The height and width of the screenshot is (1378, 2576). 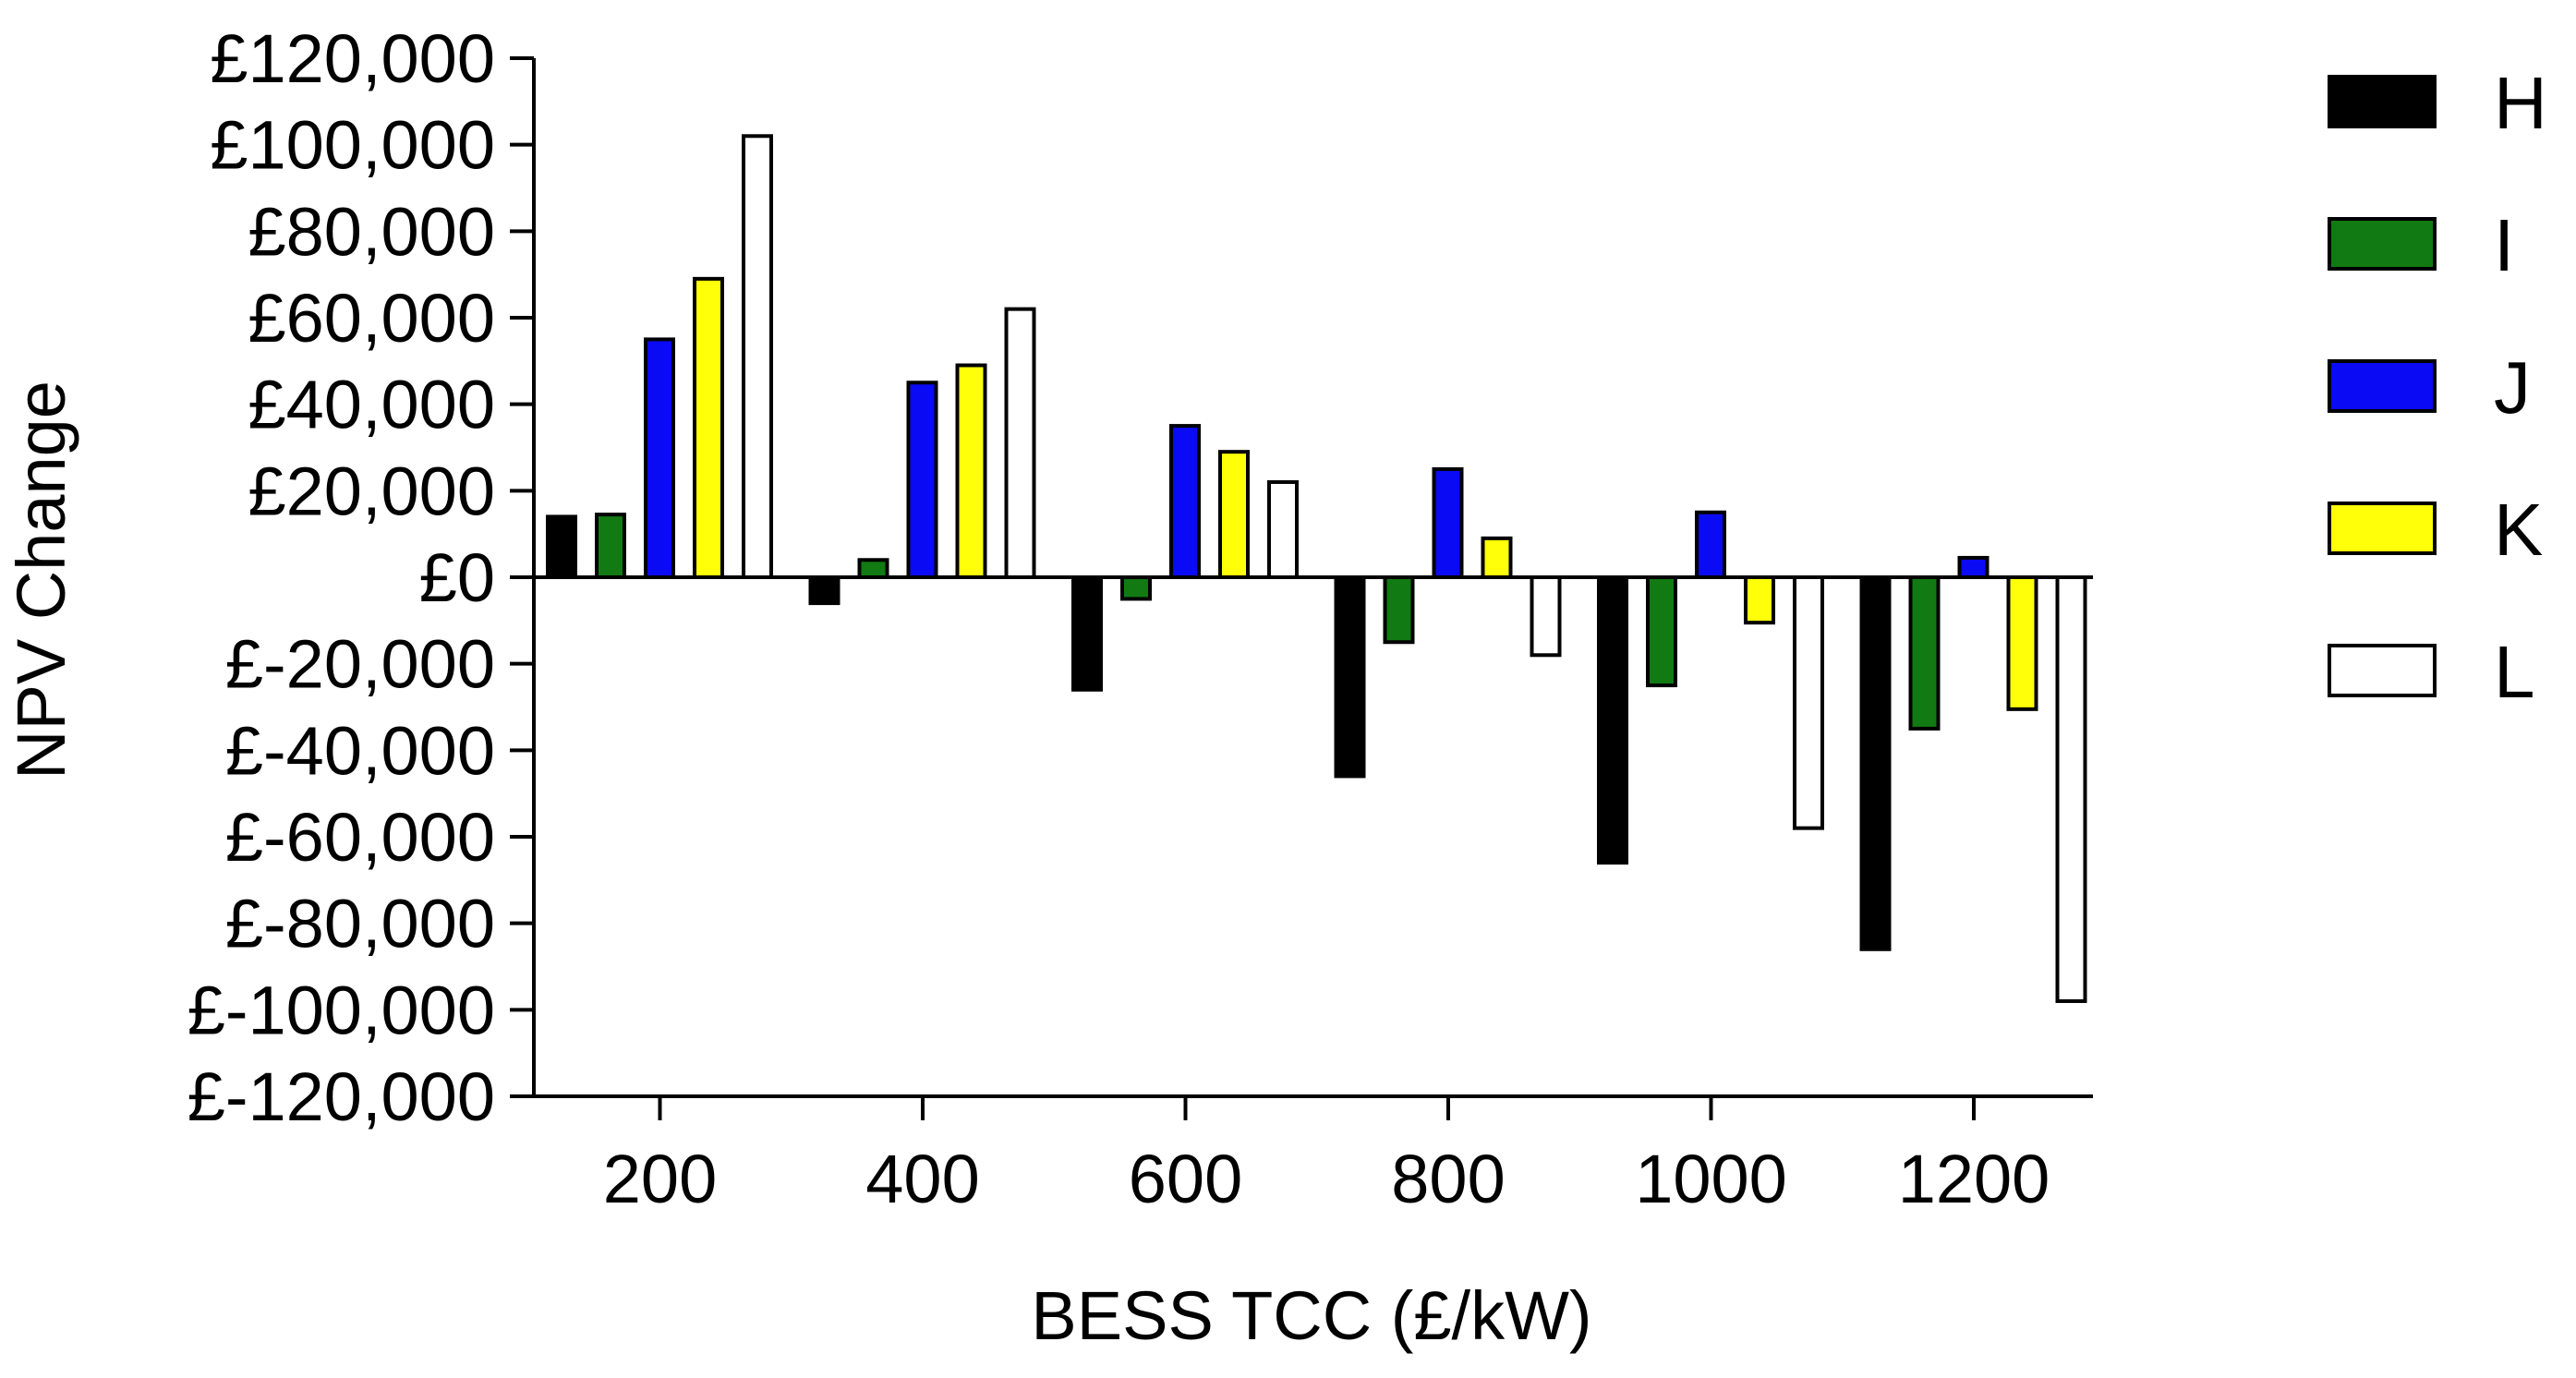 What do you see at coordinates (341, 1010) in the screenshot?
I see `y-tick-label: £-100,000` at bounding box center [341, 1010].